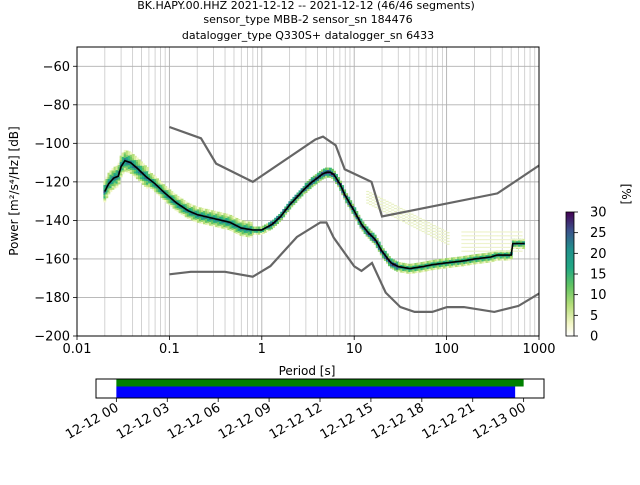 The height and width of the screenshot is (485, 640). I want to click on availability-tick-label: 12-12 03, so click(143, 421).